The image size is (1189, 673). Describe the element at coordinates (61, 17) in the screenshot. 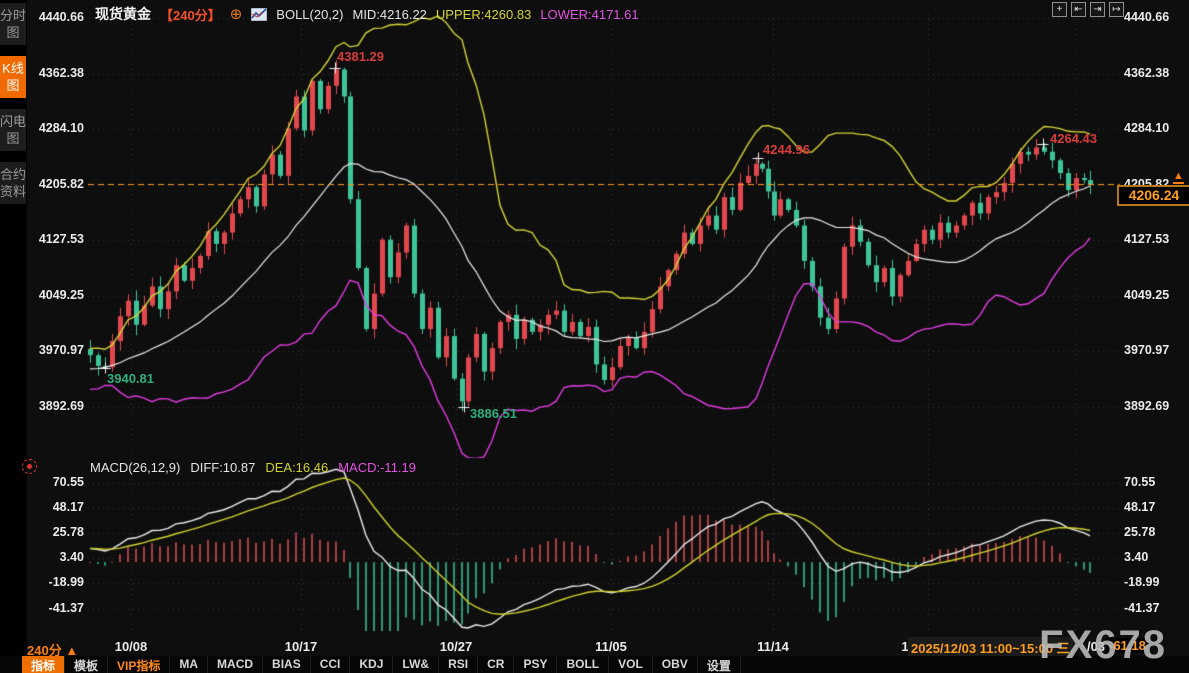

I see `price-axis-label-left: 4440.66` at that location.